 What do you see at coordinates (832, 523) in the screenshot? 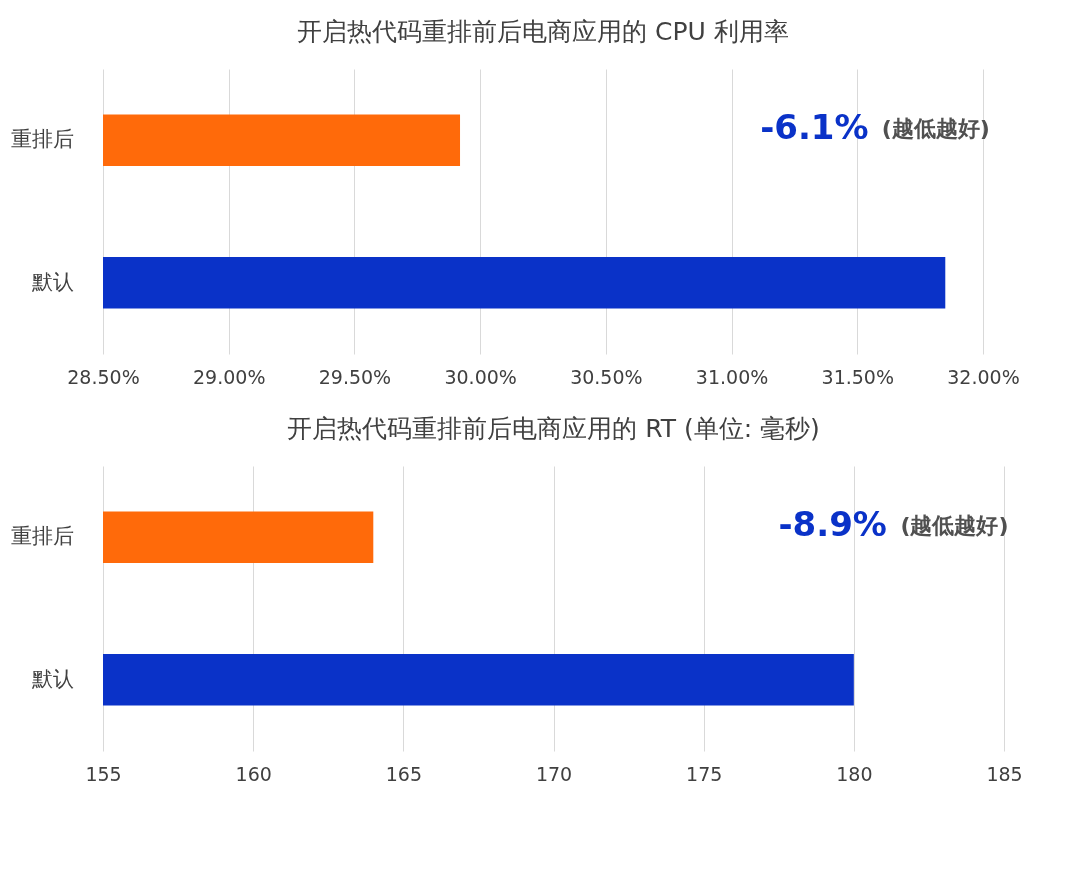
I see `annotation: -8.9%` at bounding box center [832, 523].